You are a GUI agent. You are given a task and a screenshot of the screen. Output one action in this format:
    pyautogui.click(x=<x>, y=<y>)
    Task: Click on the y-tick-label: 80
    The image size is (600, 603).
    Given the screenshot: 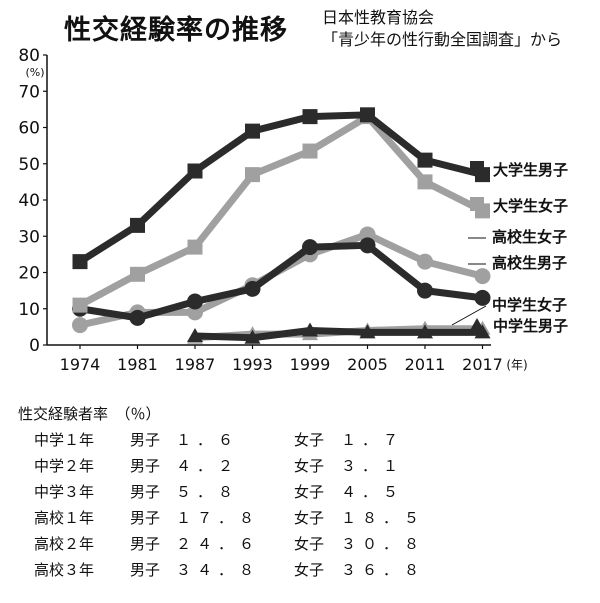 What is the action you would take?
    pyautogui.click(x=29, y=56)
    